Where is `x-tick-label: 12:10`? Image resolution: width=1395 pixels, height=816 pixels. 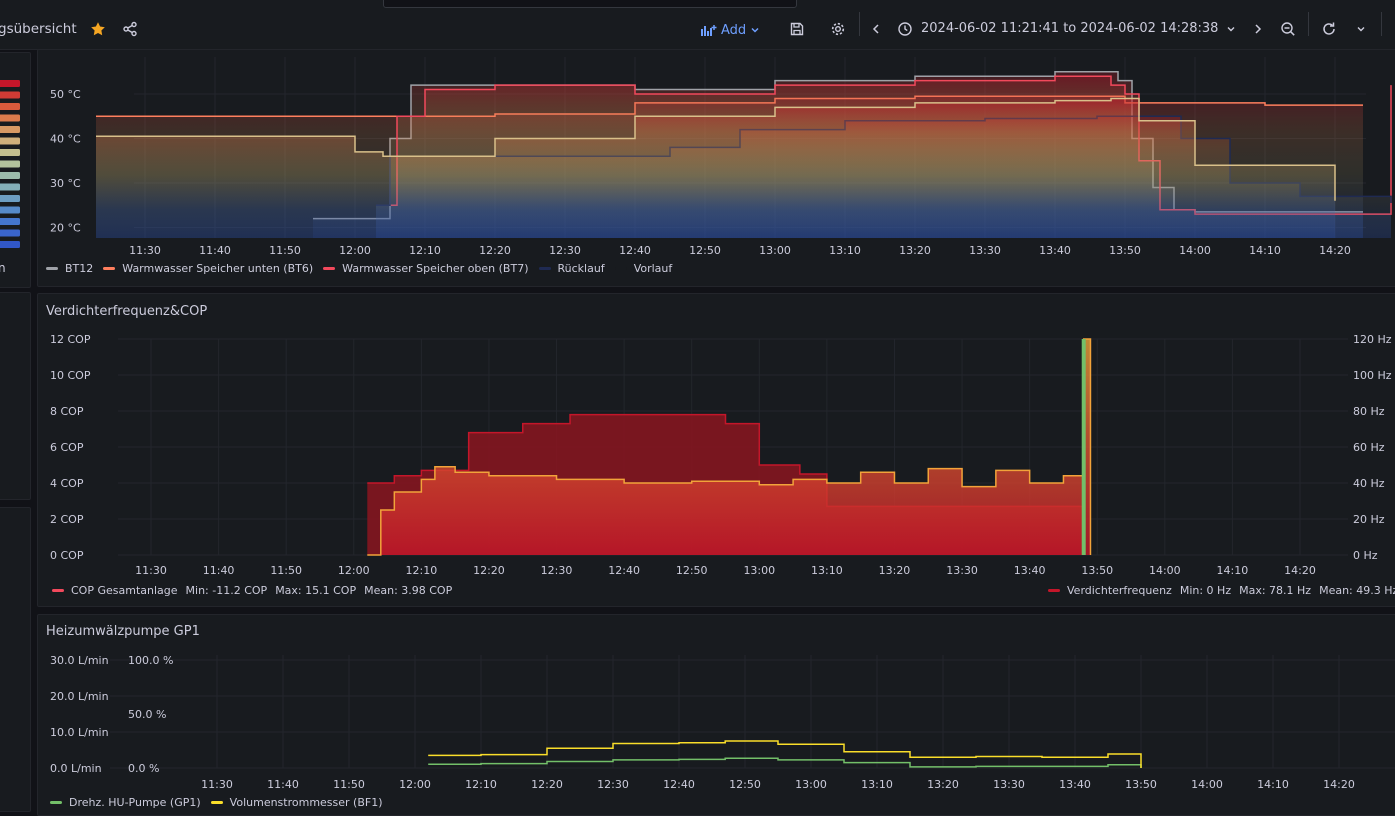
x-tick-label: 12:10 is located at coordinates (425, 250).